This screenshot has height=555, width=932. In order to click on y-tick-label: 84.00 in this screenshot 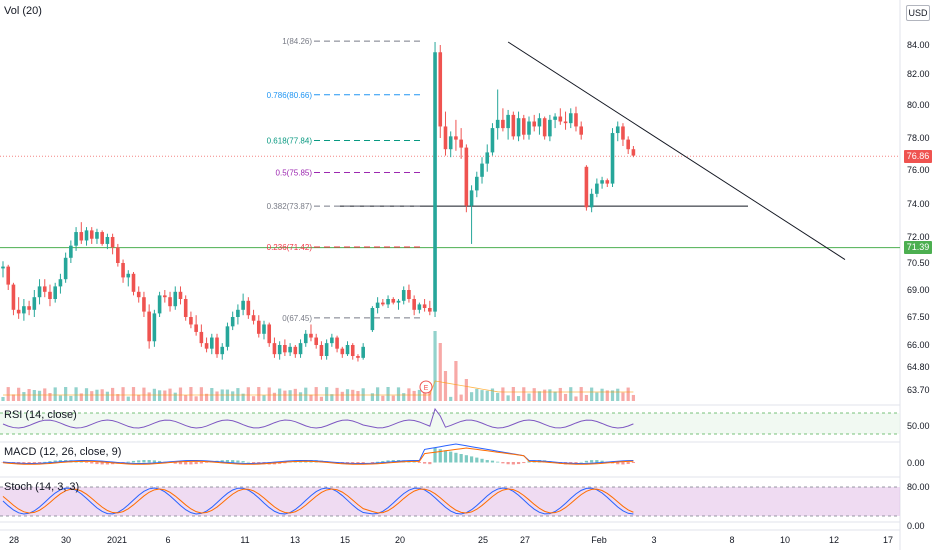, I will do `click(918, 45)`.